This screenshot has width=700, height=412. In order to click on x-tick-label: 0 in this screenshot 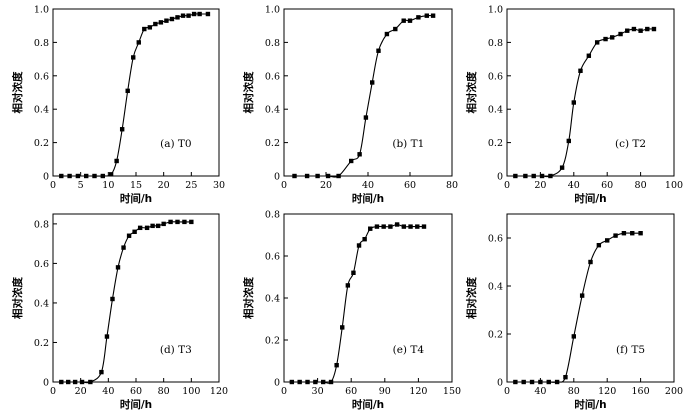, I will do `click(507, 391)`.